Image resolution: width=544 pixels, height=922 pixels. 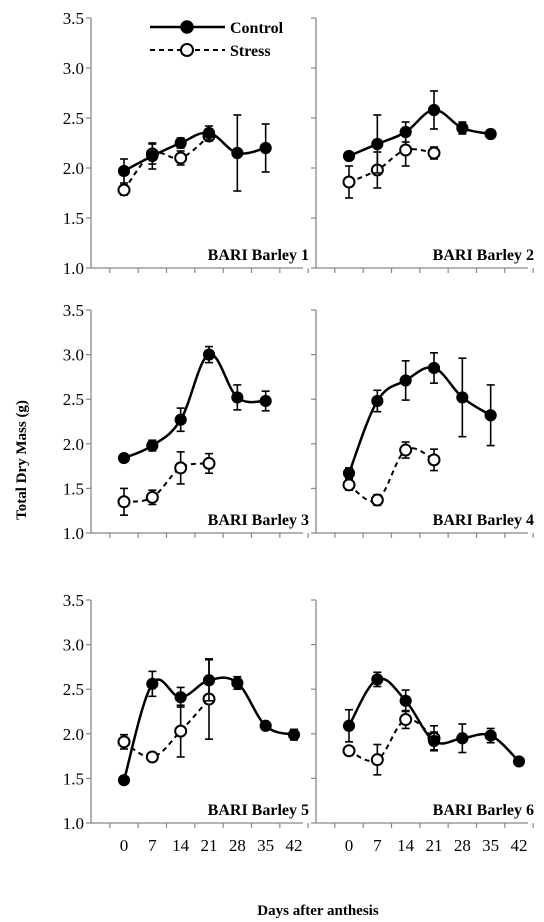 What do you see at coordinates (187, 27) in the screenshot?
I see `legend-marker-control` at bounding box center [187, 27].